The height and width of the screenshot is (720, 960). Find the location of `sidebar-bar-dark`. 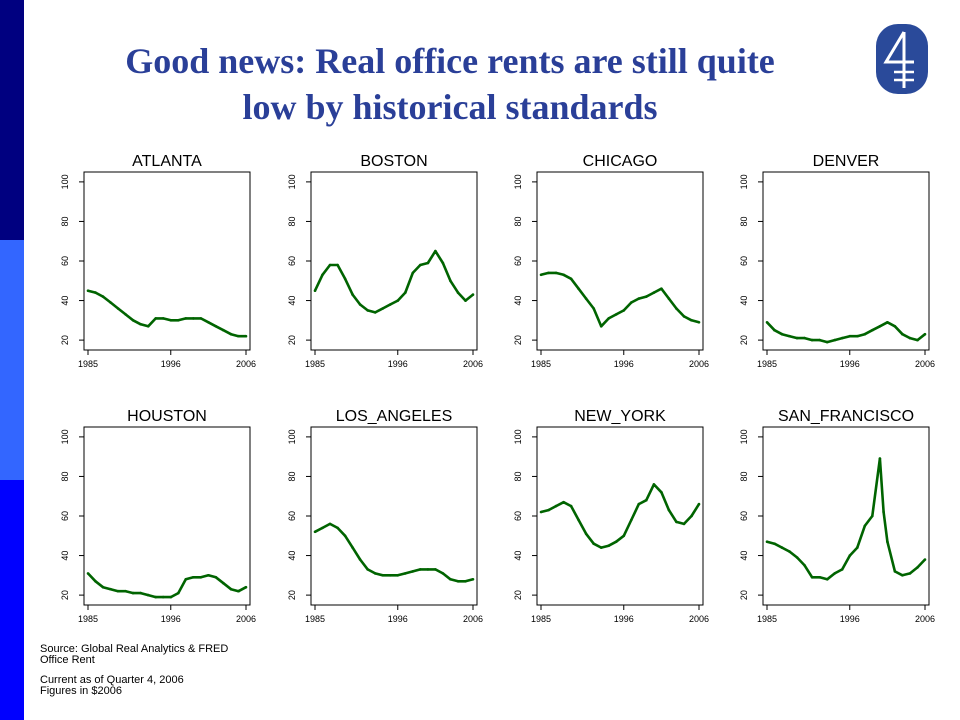

sidebar-bar-dark is located at coordinates (12, 120).